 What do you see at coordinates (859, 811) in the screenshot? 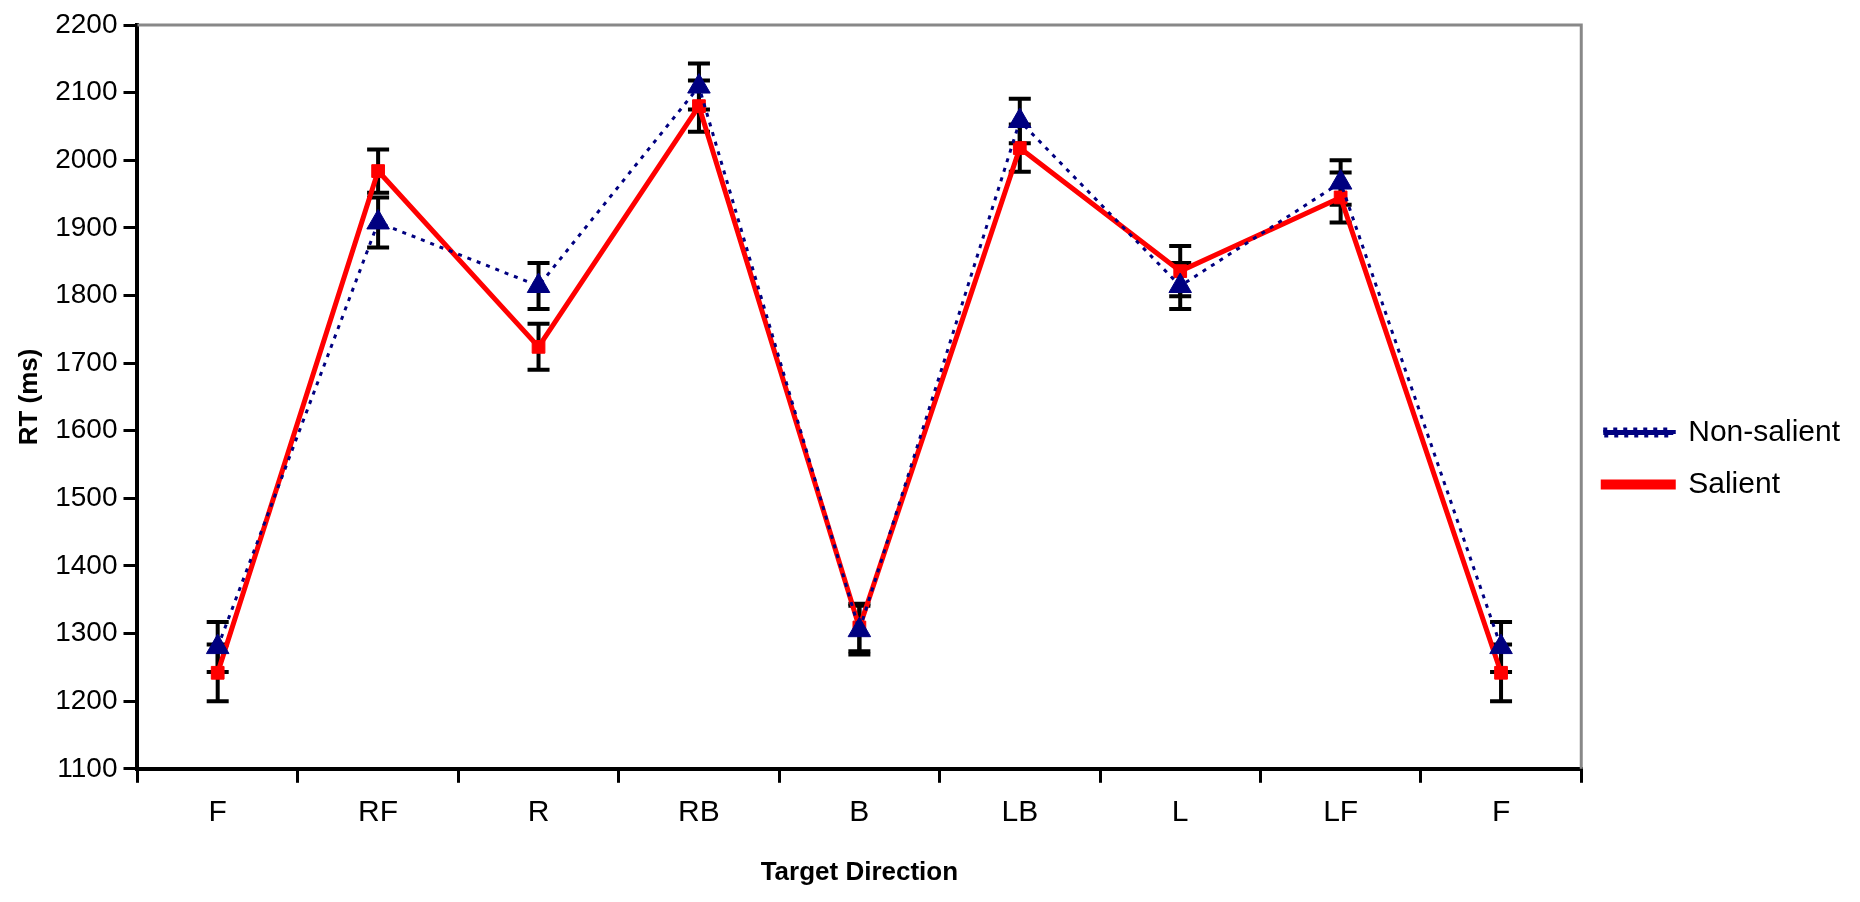
I see `x-tick-label: B` at bounding box center [859, 811].